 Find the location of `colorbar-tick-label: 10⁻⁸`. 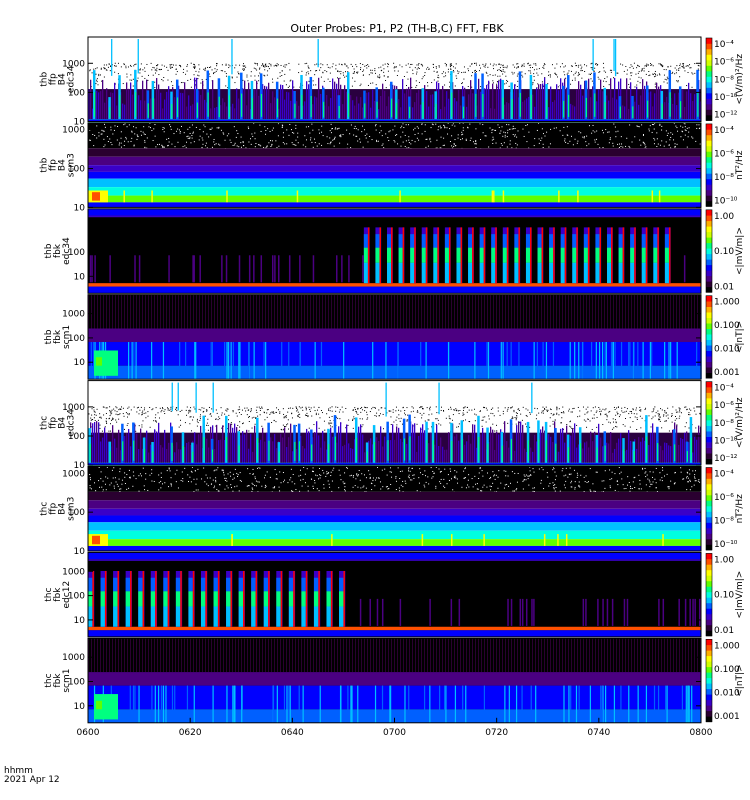

colorbar-tick-label: 10⁻⁸ is located at coordinates (724, 424).